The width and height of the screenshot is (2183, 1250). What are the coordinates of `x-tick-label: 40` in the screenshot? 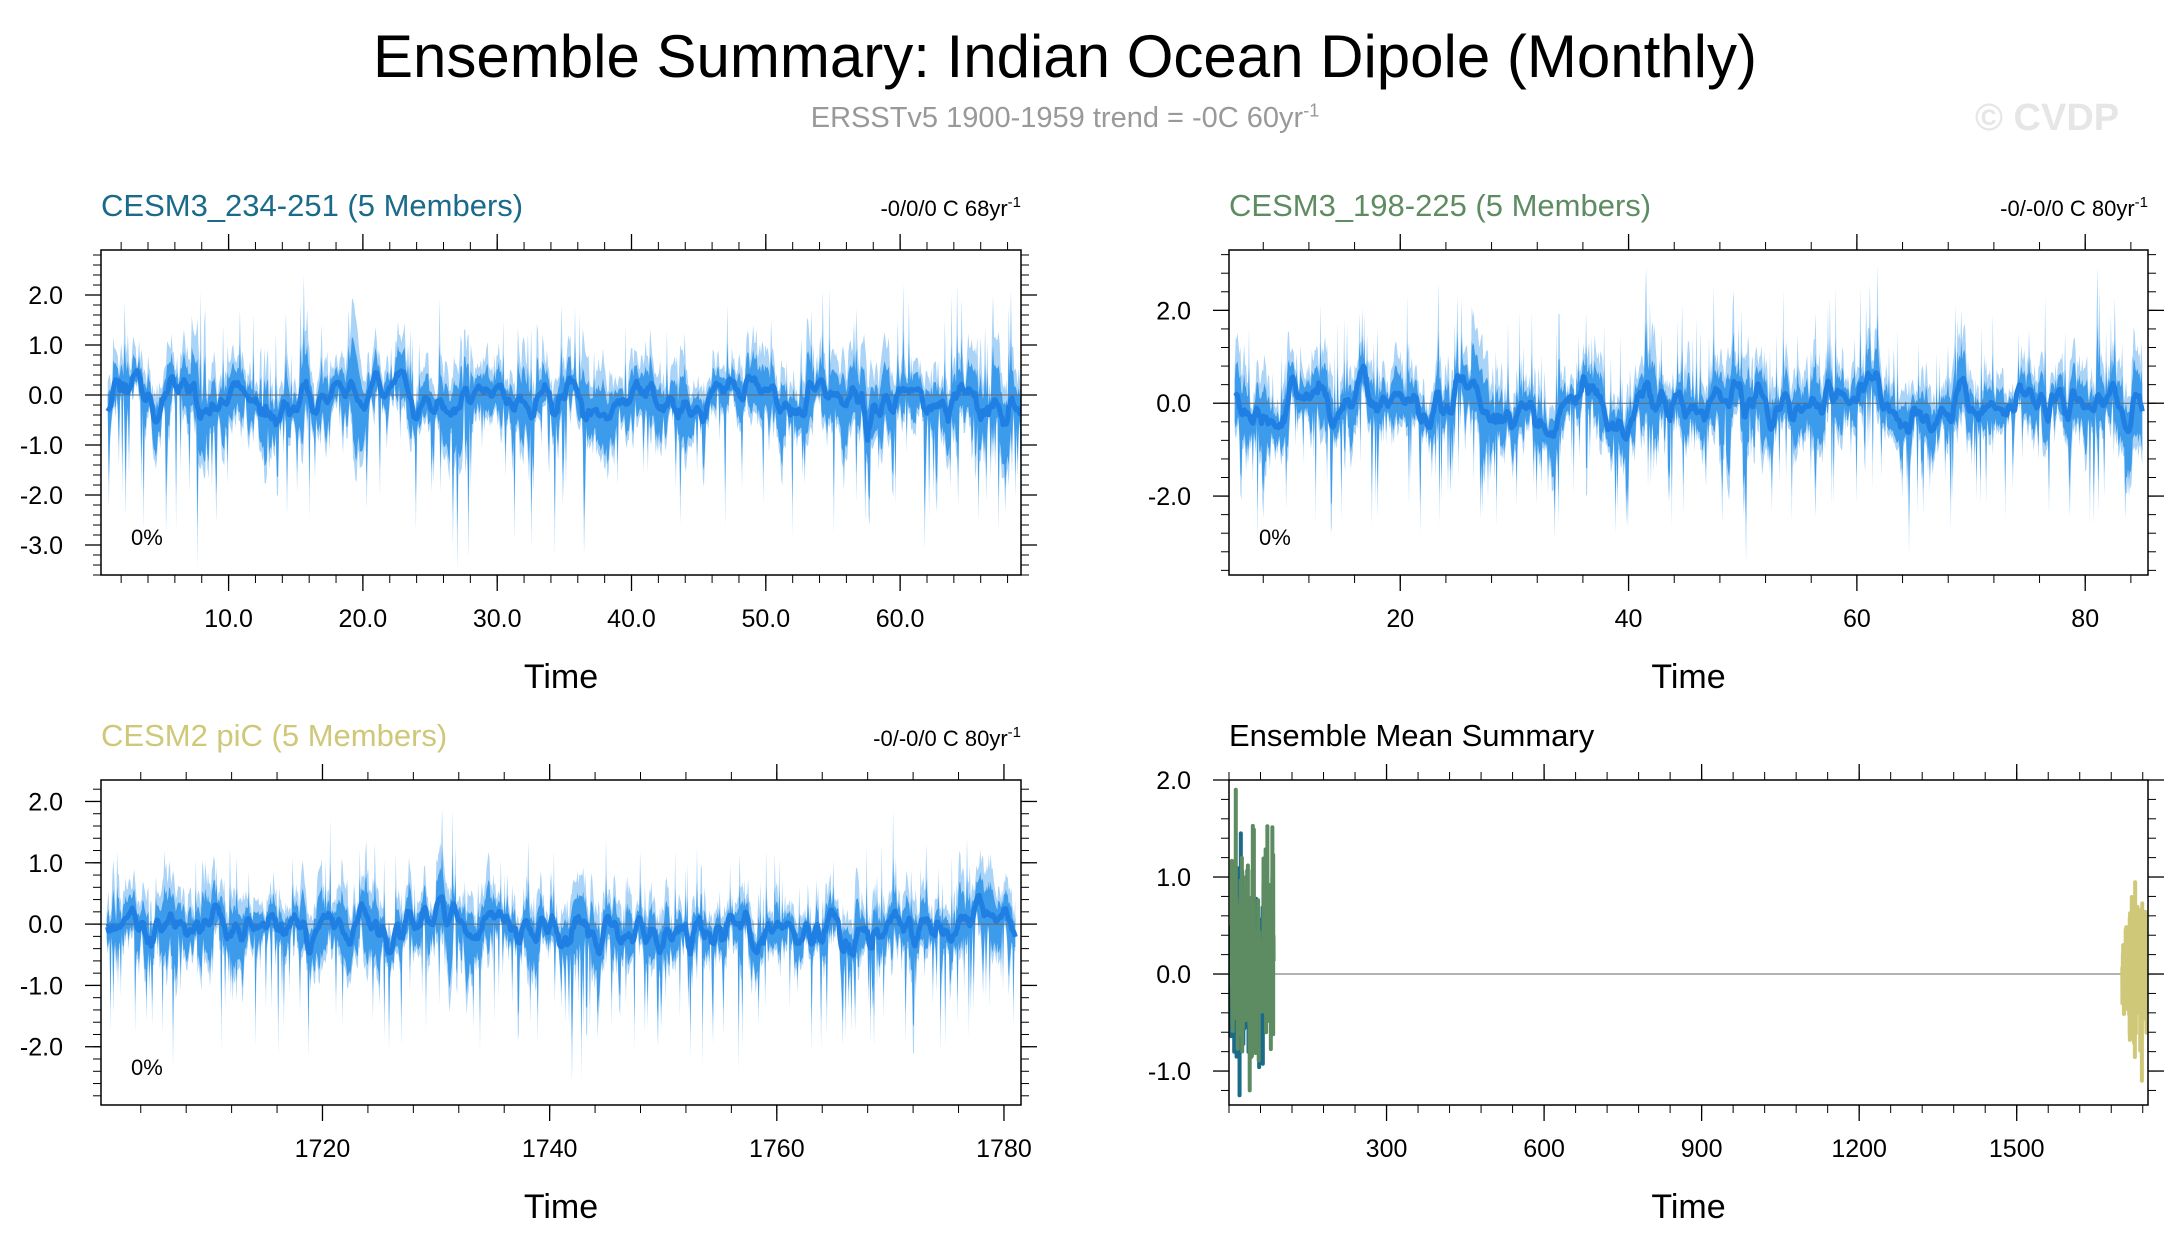 It's located at (1629, 619).